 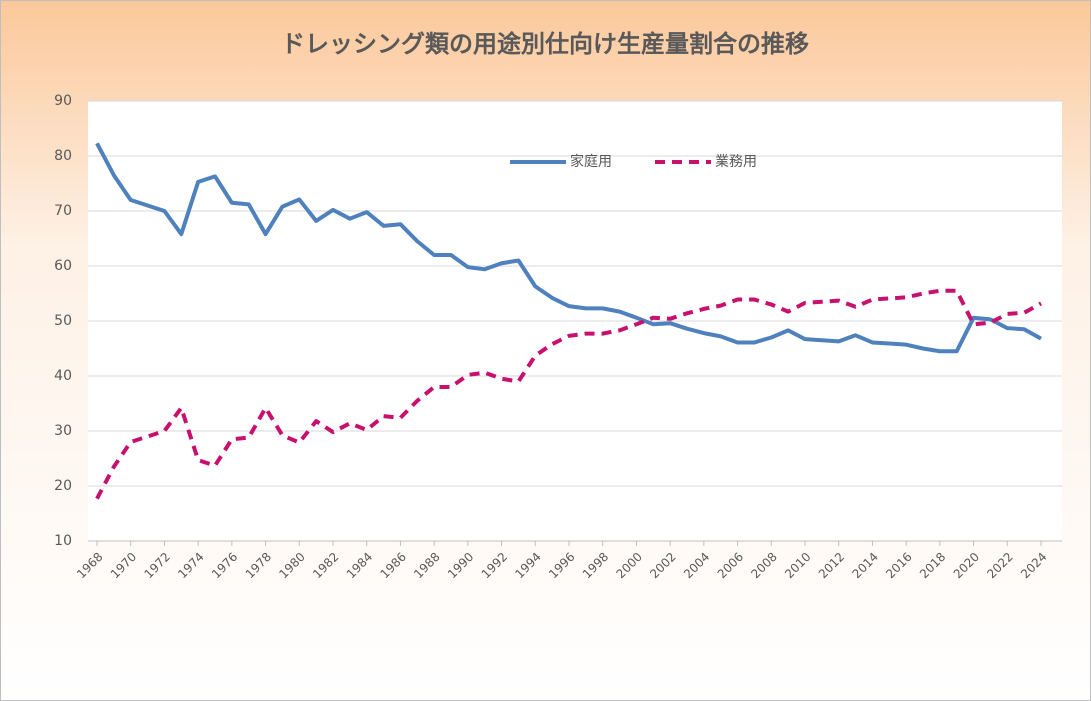 I want to click on y-tick-label: 40, so click(x=63, y=376).